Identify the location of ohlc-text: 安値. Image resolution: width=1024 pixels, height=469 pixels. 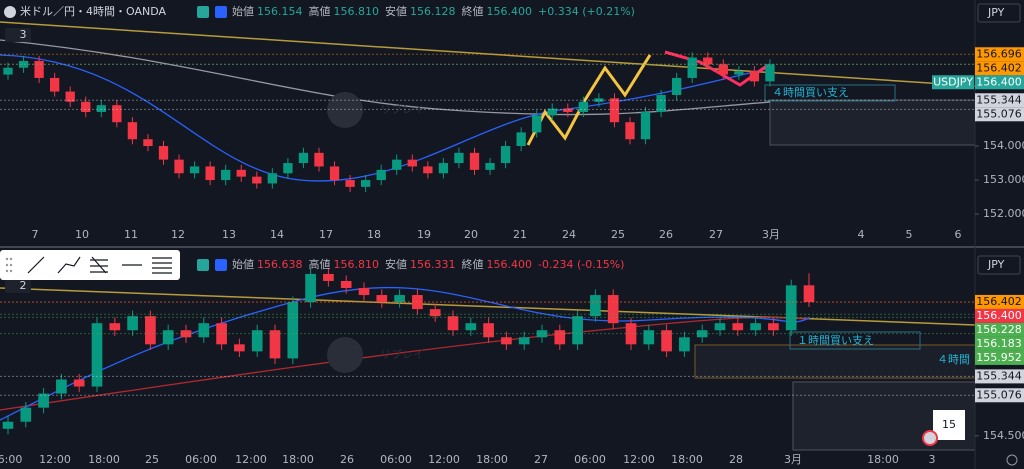
(396, 11).